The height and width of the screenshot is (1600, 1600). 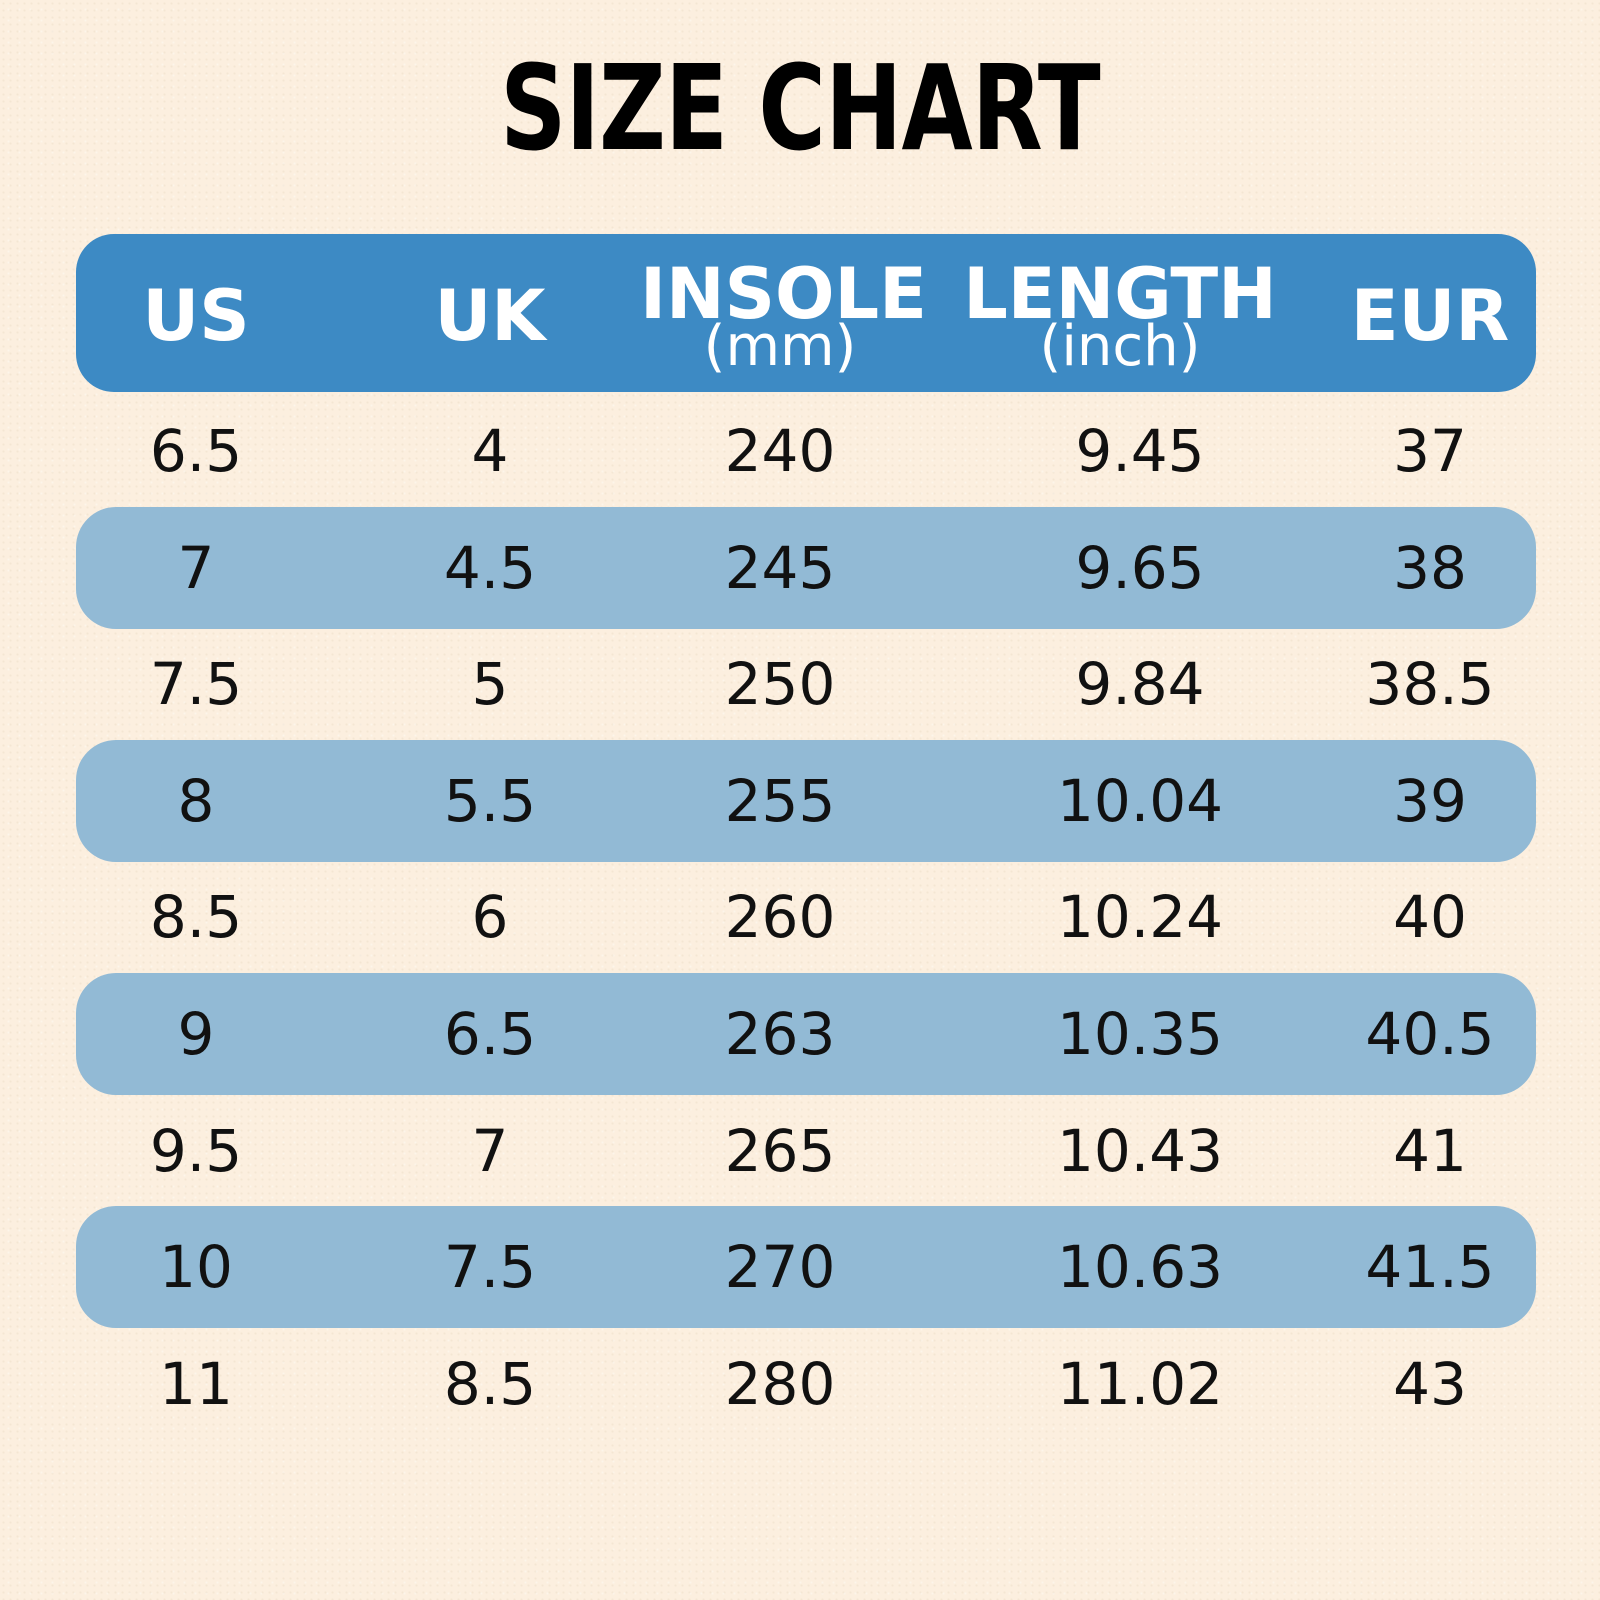 I want to click on cell-eur: 40.5, so click(x=1430, y=1034).